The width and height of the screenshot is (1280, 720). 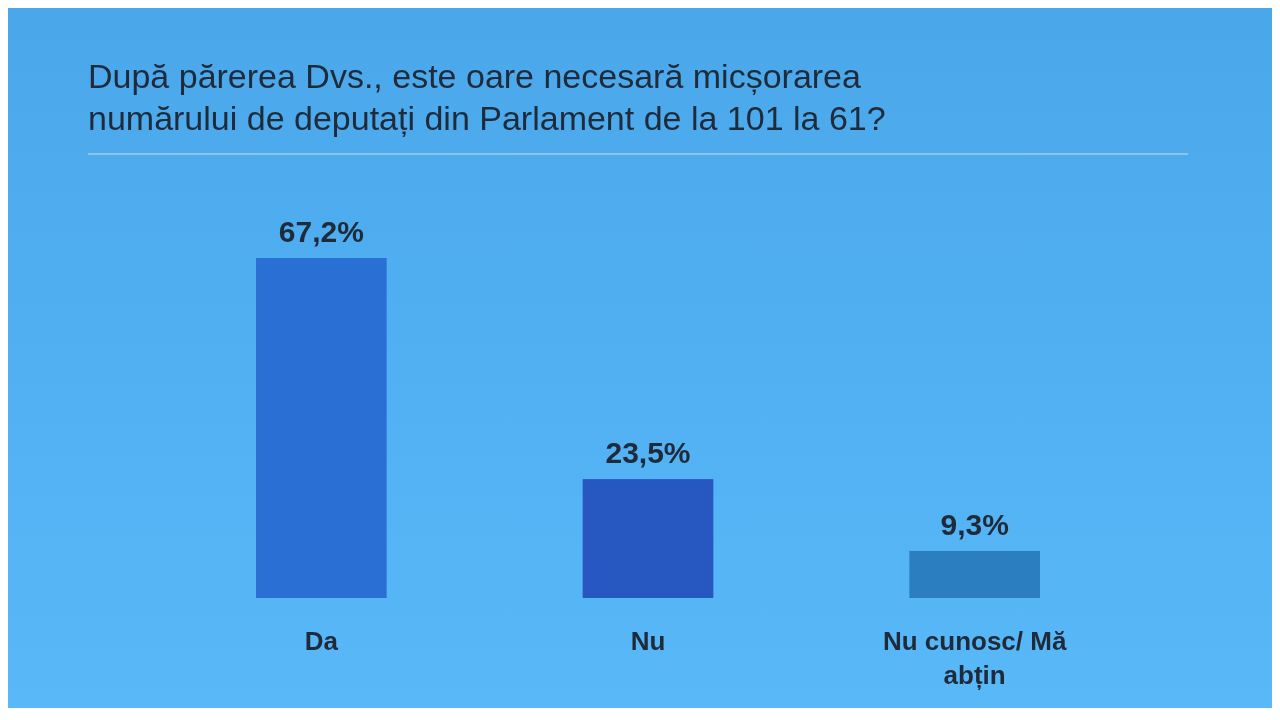 What do you see at coordinates (974, 524) in the screenshot?
I see `data-label: 9,3%` at bounding box center [974, 524].